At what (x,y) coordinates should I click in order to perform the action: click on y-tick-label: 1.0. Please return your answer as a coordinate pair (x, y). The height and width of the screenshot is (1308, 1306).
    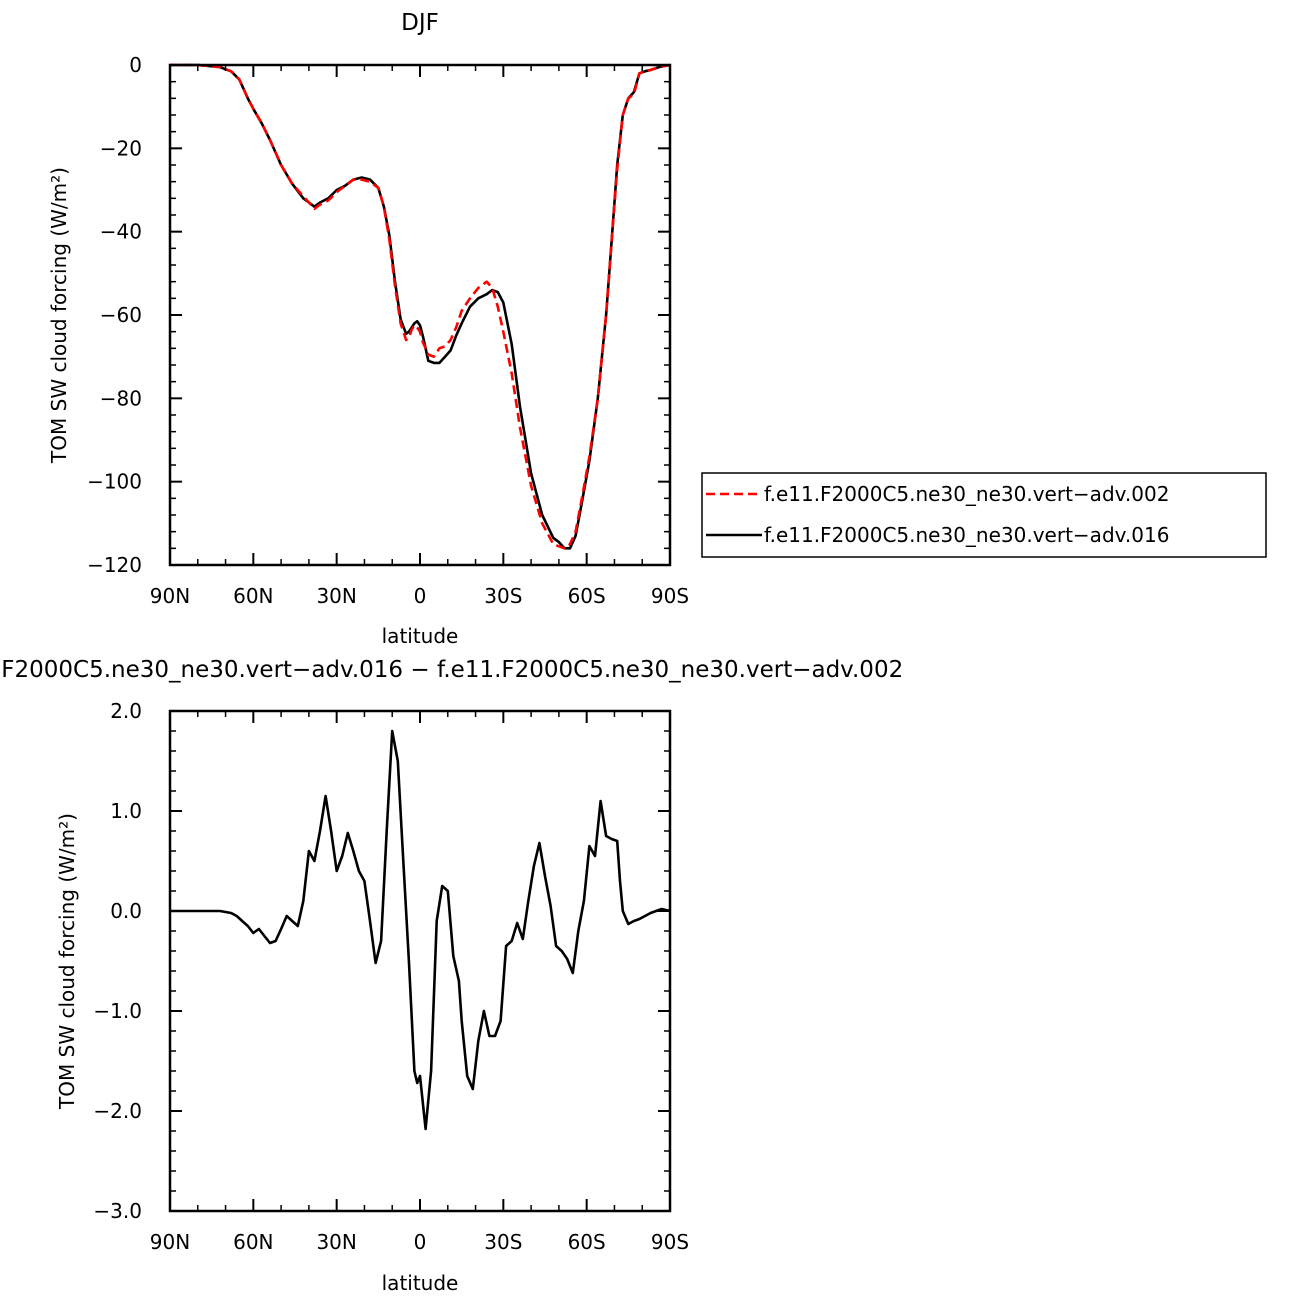
    Looking at the image, I should click on (126, 811).